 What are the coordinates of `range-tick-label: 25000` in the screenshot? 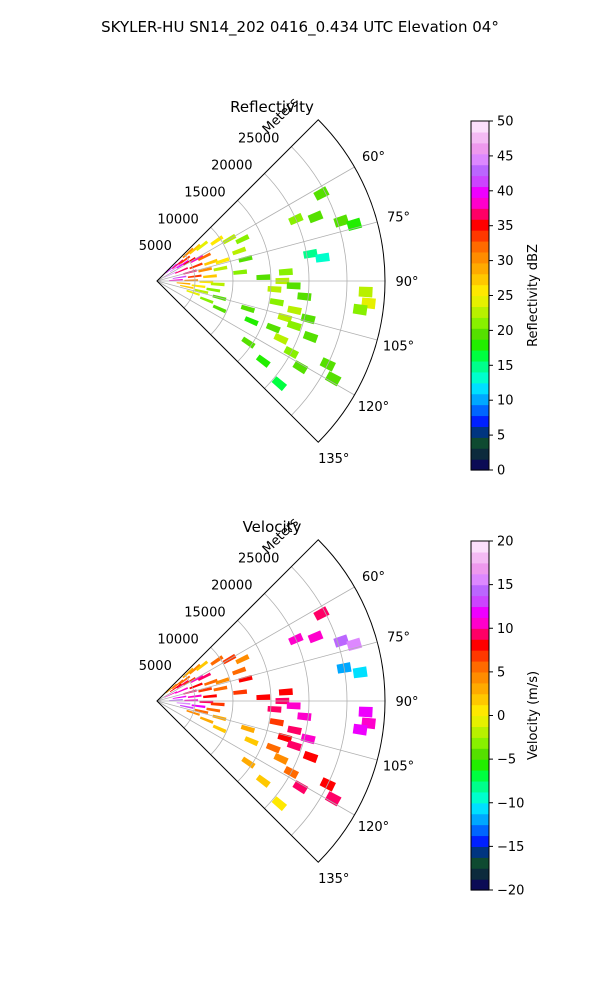 It's located at (258, 559).